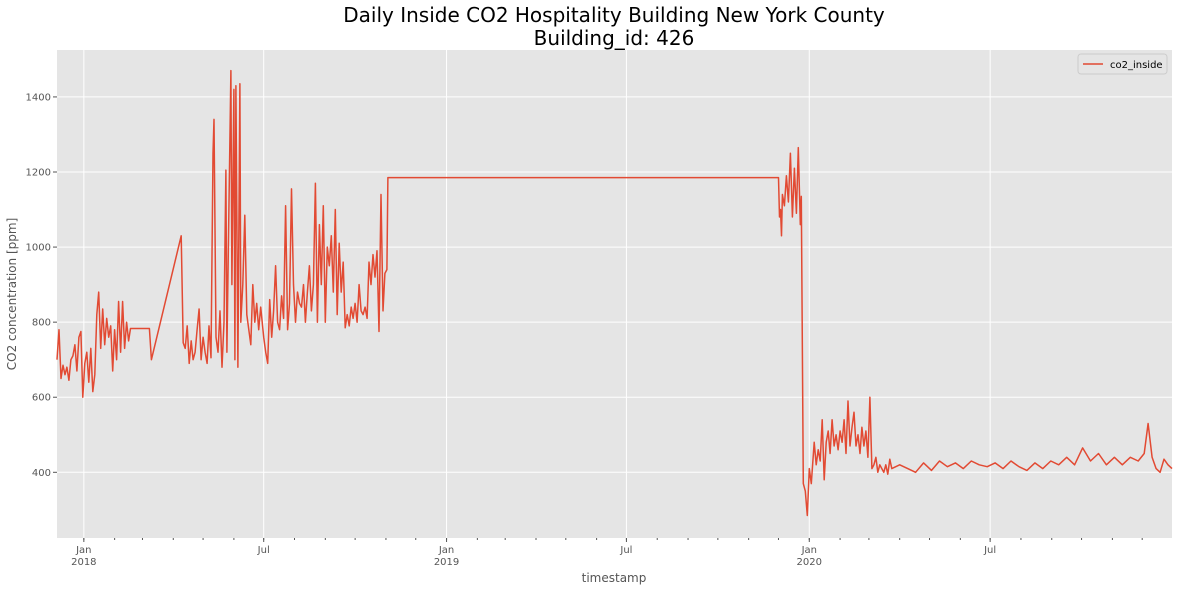 The height and width of the screenshot is (592, 1179). I want to click on y-tick-label: 400, so click(41, 473).